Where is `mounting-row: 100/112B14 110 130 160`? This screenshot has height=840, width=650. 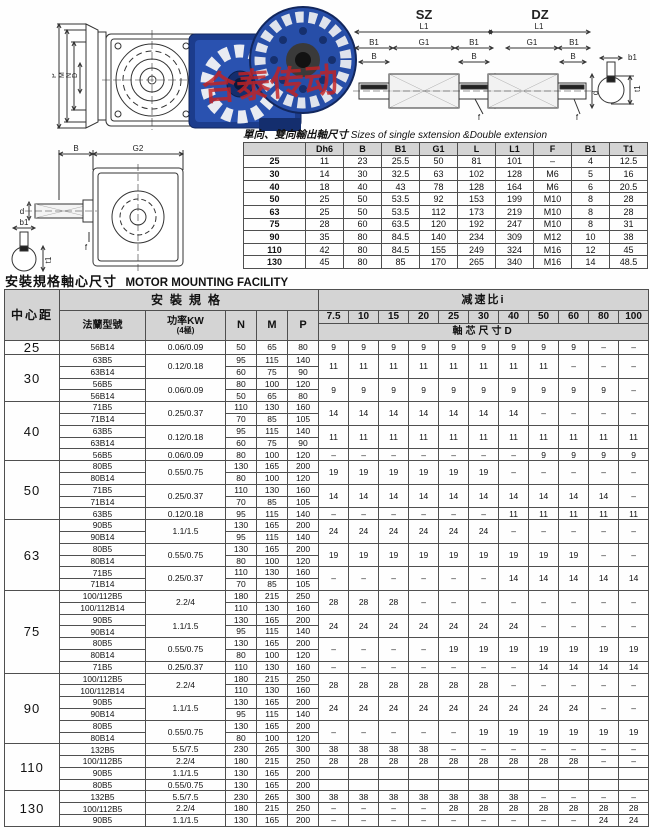 mounting-row: 100/112B14 110 130 160 is located at coordinates (327, 691).